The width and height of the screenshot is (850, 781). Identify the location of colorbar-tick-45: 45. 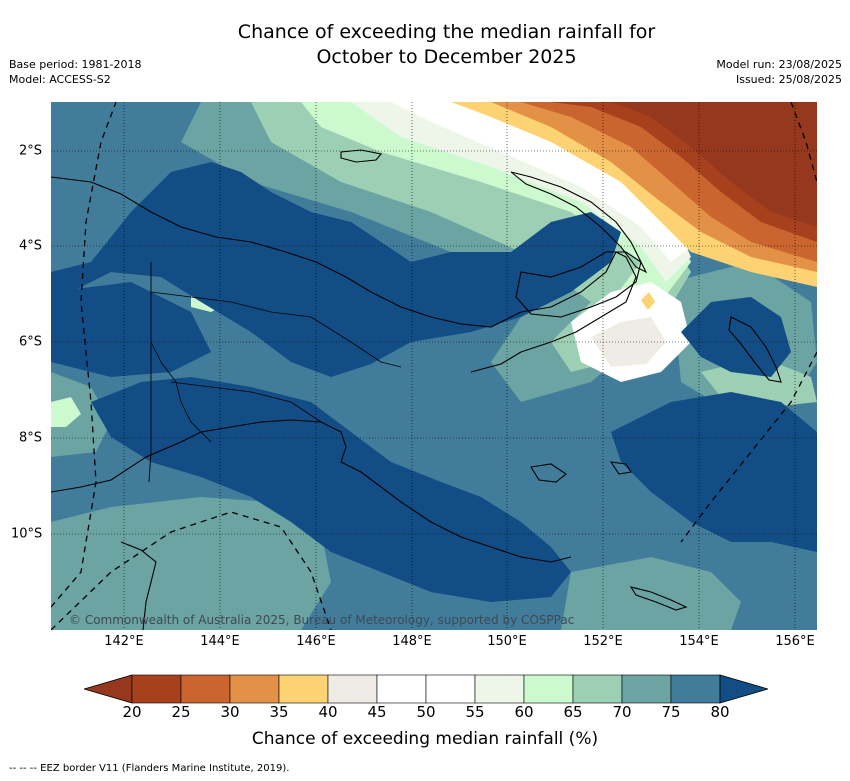
(377, 712).